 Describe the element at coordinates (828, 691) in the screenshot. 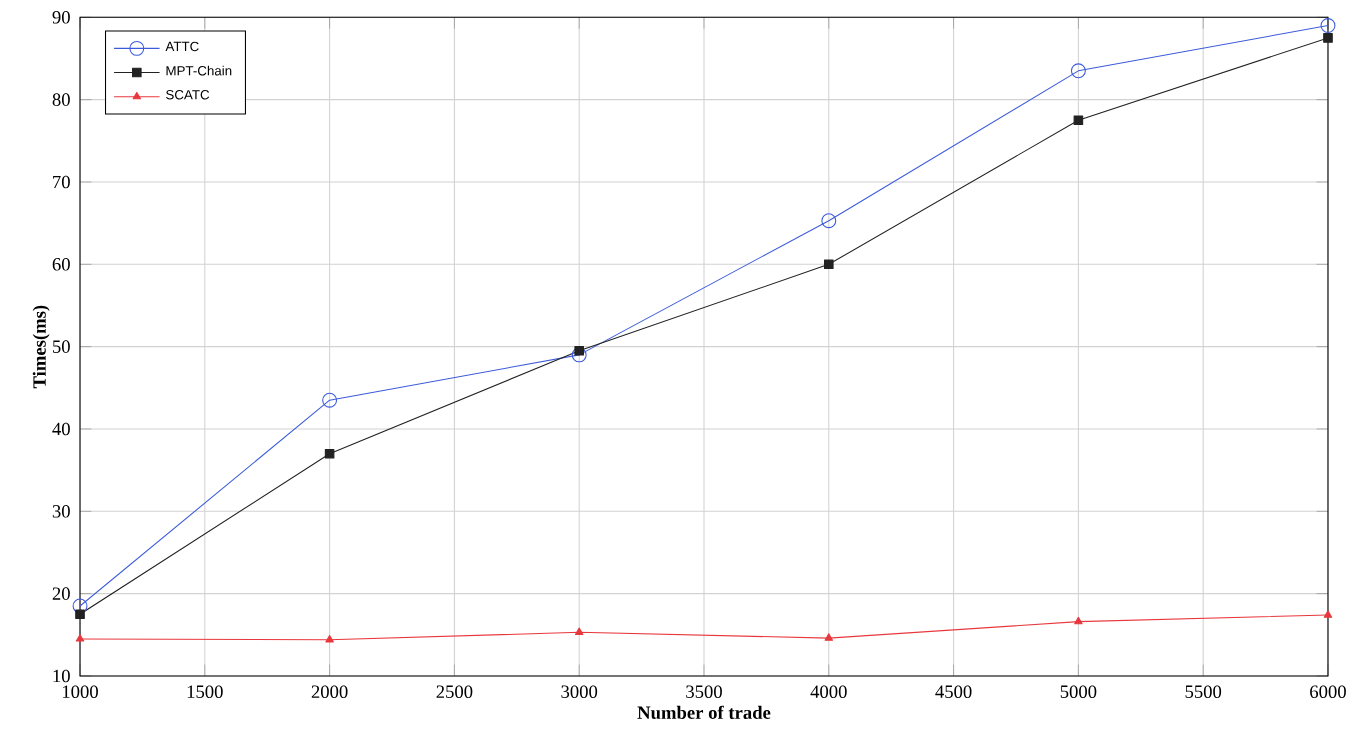

I see `x-tick-label: 4000` at that location.